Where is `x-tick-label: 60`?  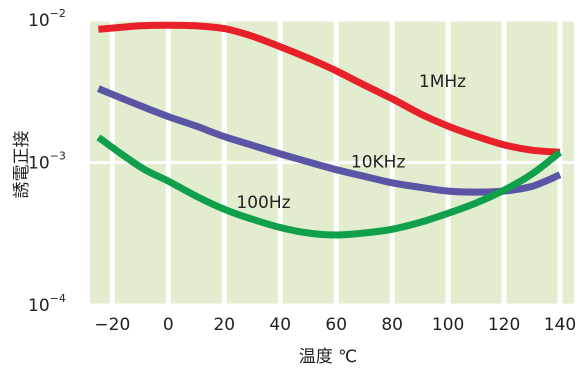 x-tick-label: 60 is located at coordinates (336, 325).